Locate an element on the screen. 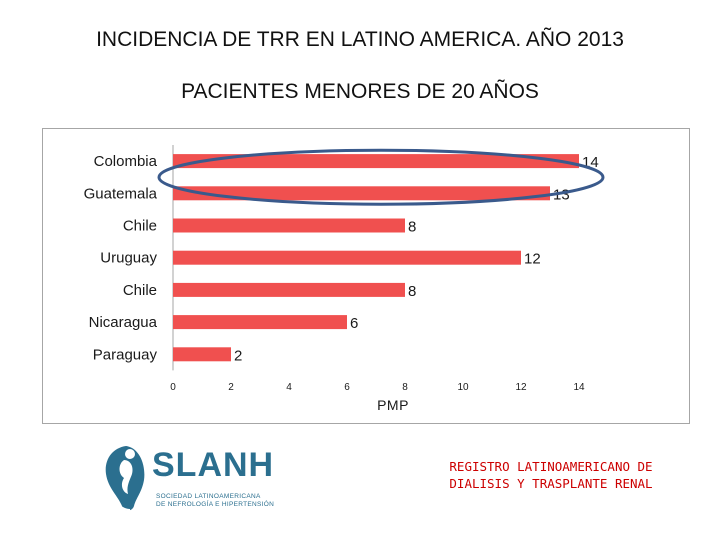 Image resolution: width=720 pixels, height=540 pixels. x-tick-label-3: 6 is located at coordinates (347, 387).